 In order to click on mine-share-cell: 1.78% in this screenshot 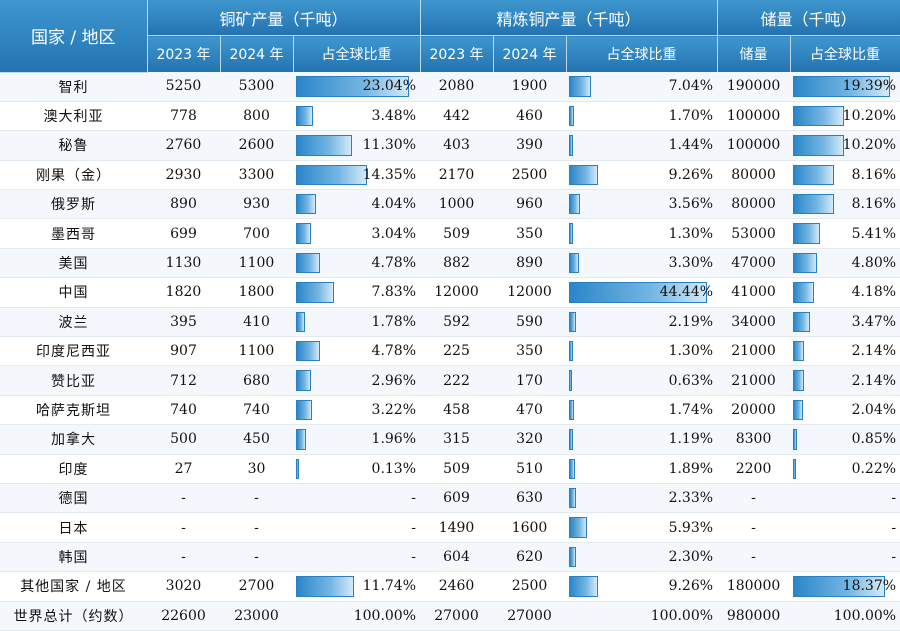, I will do `click(357, 322)`.